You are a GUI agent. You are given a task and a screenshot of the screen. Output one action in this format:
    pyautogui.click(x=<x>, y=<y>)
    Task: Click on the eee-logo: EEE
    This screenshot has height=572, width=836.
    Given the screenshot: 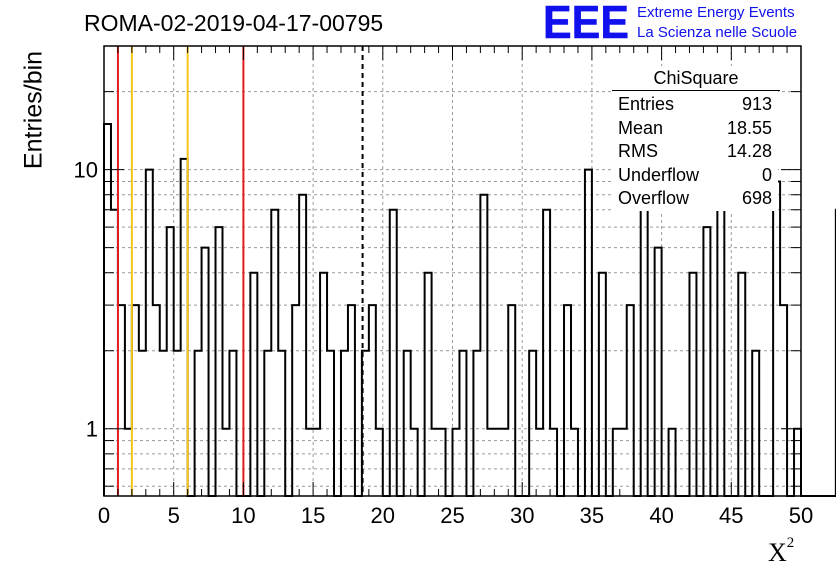 What is the action you would take?
    pyautogui.click(x=586, y=22)
    